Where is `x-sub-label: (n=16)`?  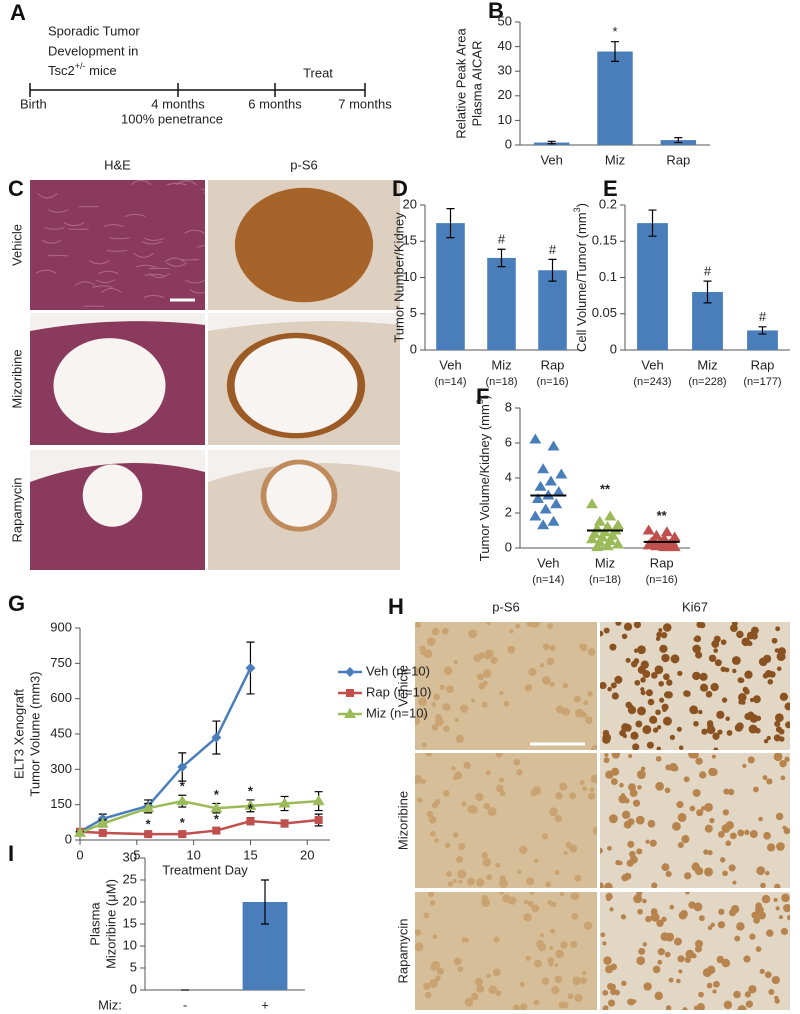
x-sub-label: (n=16) is located at coordinates (662, 580).